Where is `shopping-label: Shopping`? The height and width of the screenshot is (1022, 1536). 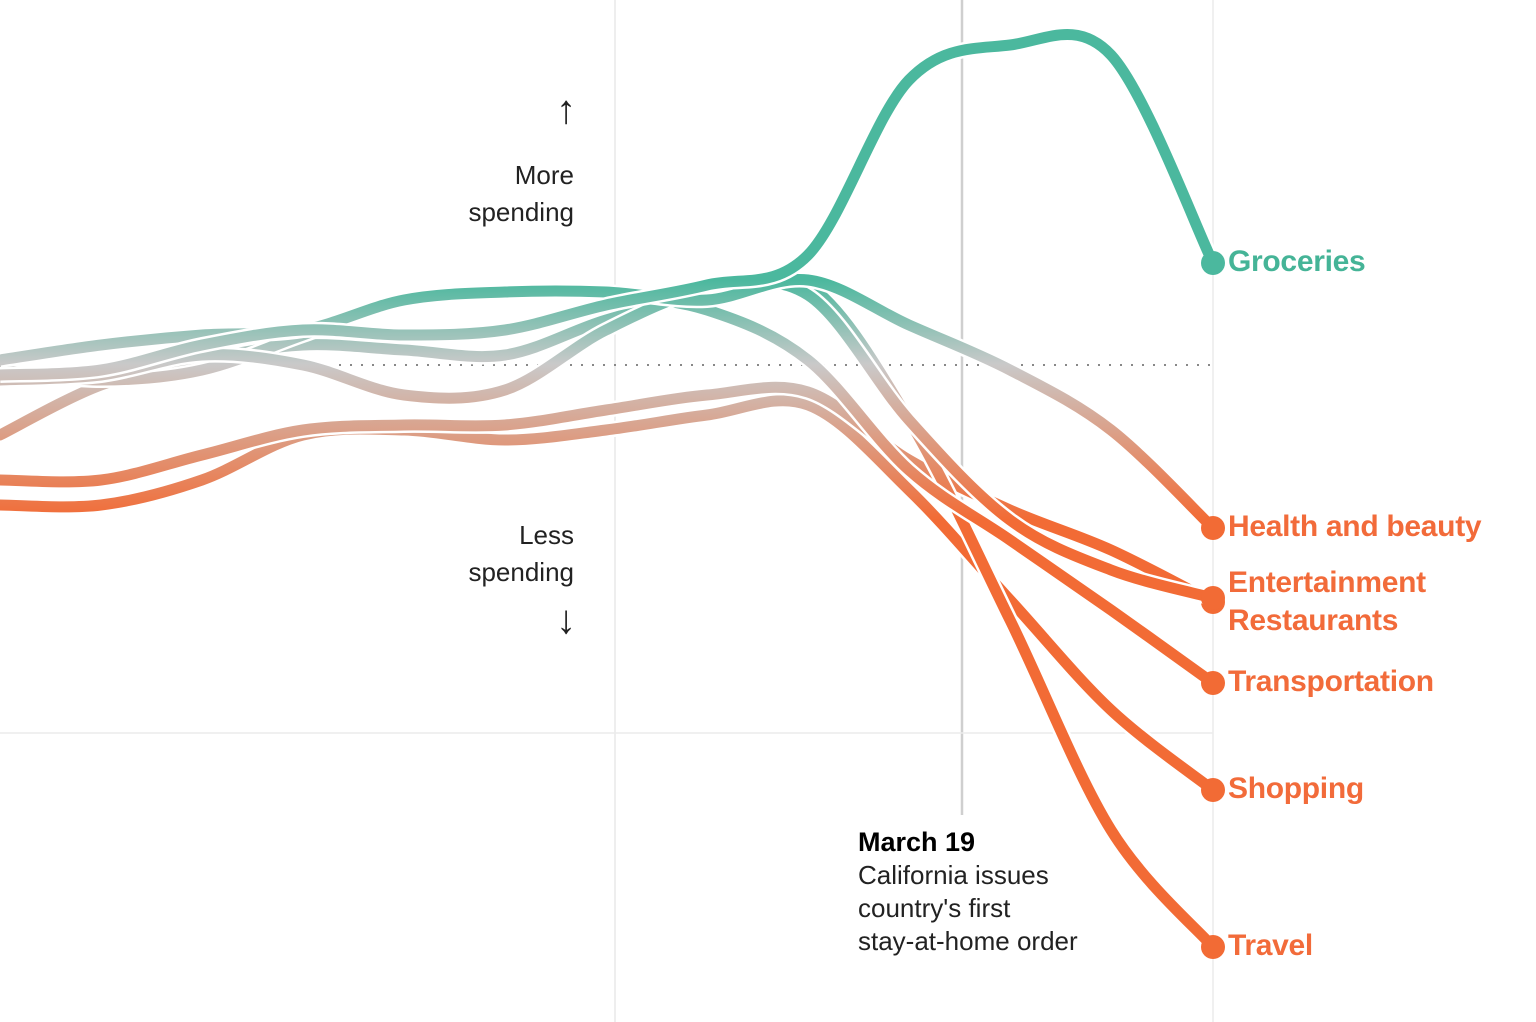 shopping-label: Shopping is located at coordinates (1296, 788).